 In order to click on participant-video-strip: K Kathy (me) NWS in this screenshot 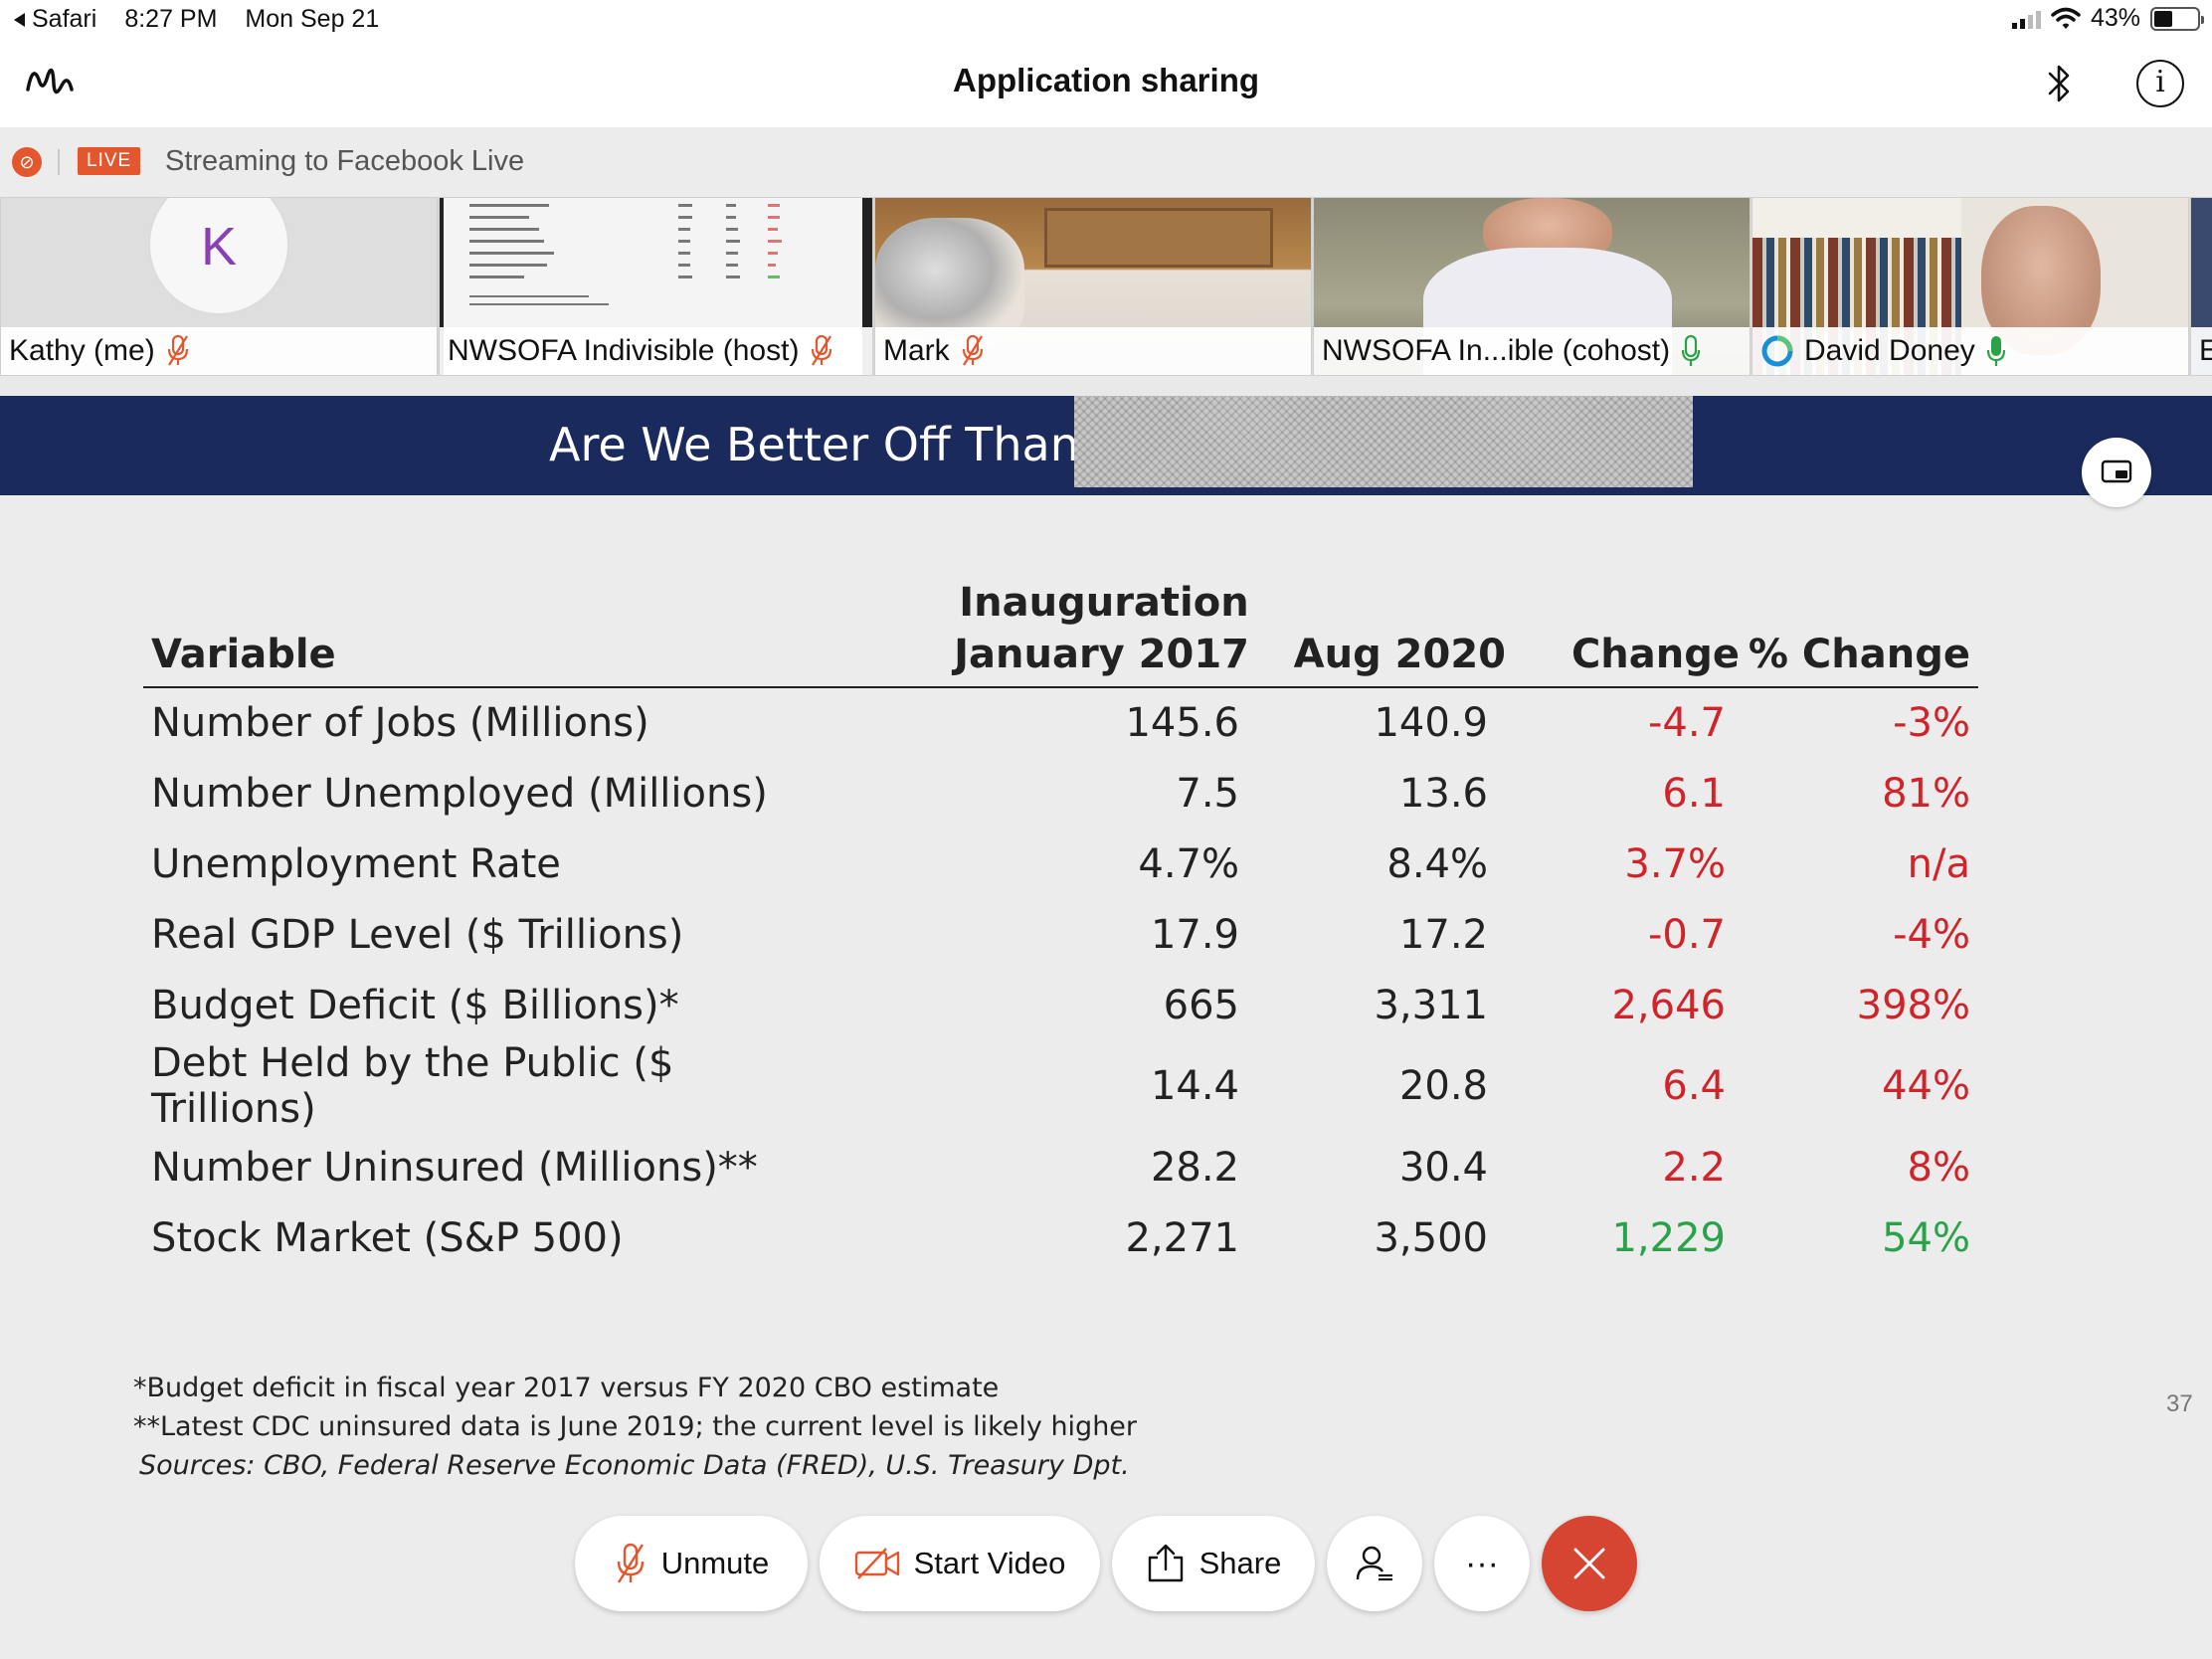, I will do `click(1106, 286)`.